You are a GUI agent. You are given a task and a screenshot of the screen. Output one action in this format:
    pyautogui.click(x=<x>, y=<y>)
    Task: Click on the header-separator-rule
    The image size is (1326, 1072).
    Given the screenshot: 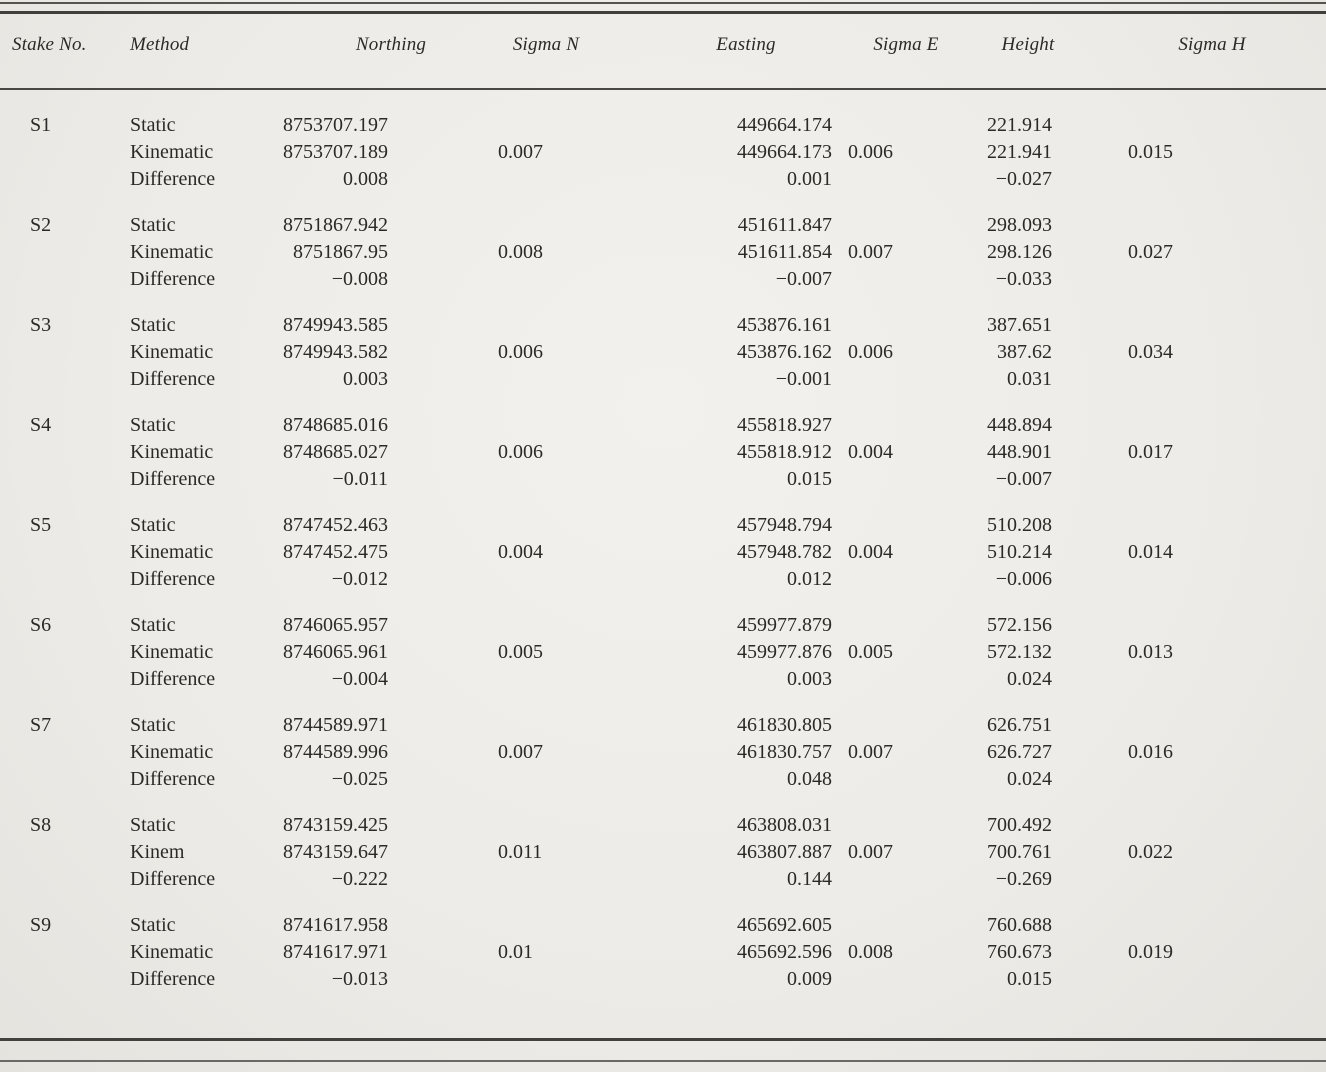 What is the action you would take?
    pyautogui.click(x=663, y=89)
    